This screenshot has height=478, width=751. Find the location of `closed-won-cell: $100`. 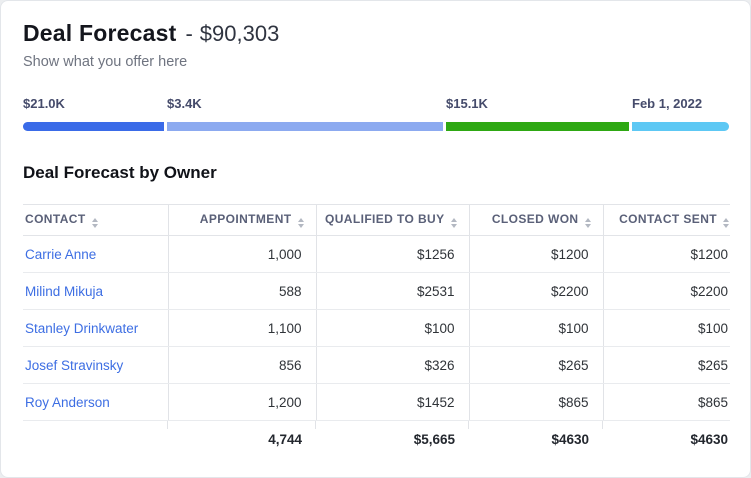

closed-won-cell: $100 is located at coordinates (535, 328).